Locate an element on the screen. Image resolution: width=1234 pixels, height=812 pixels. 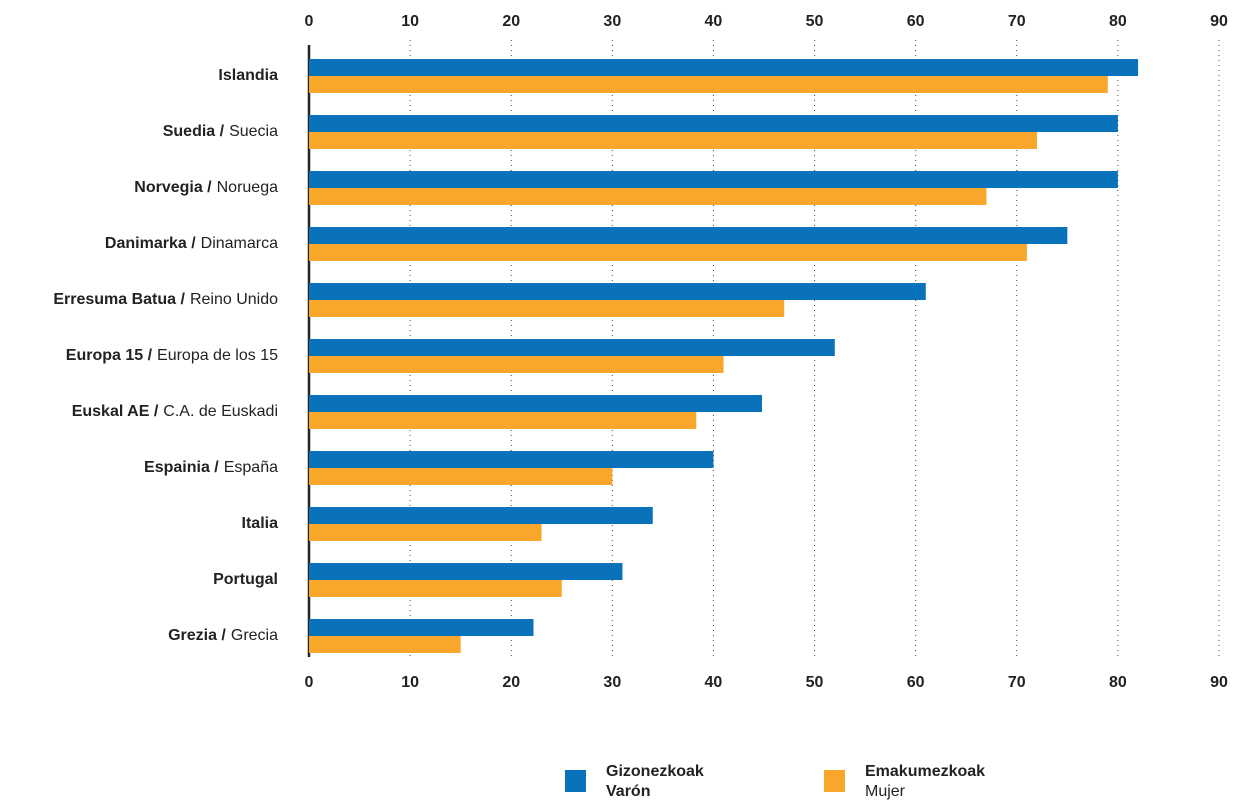
category-label: Portugal is located at coordinates (245, 579).